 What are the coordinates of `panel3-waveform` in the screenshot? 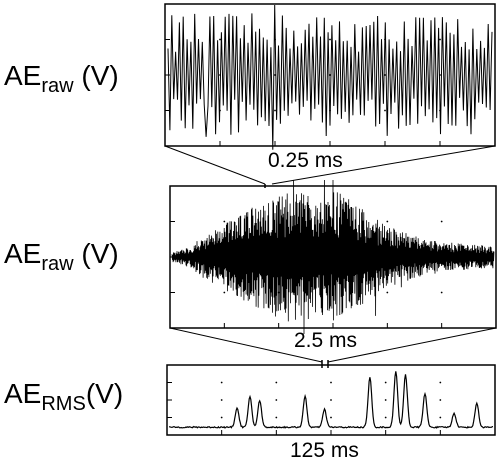 It's located at (331, 400).